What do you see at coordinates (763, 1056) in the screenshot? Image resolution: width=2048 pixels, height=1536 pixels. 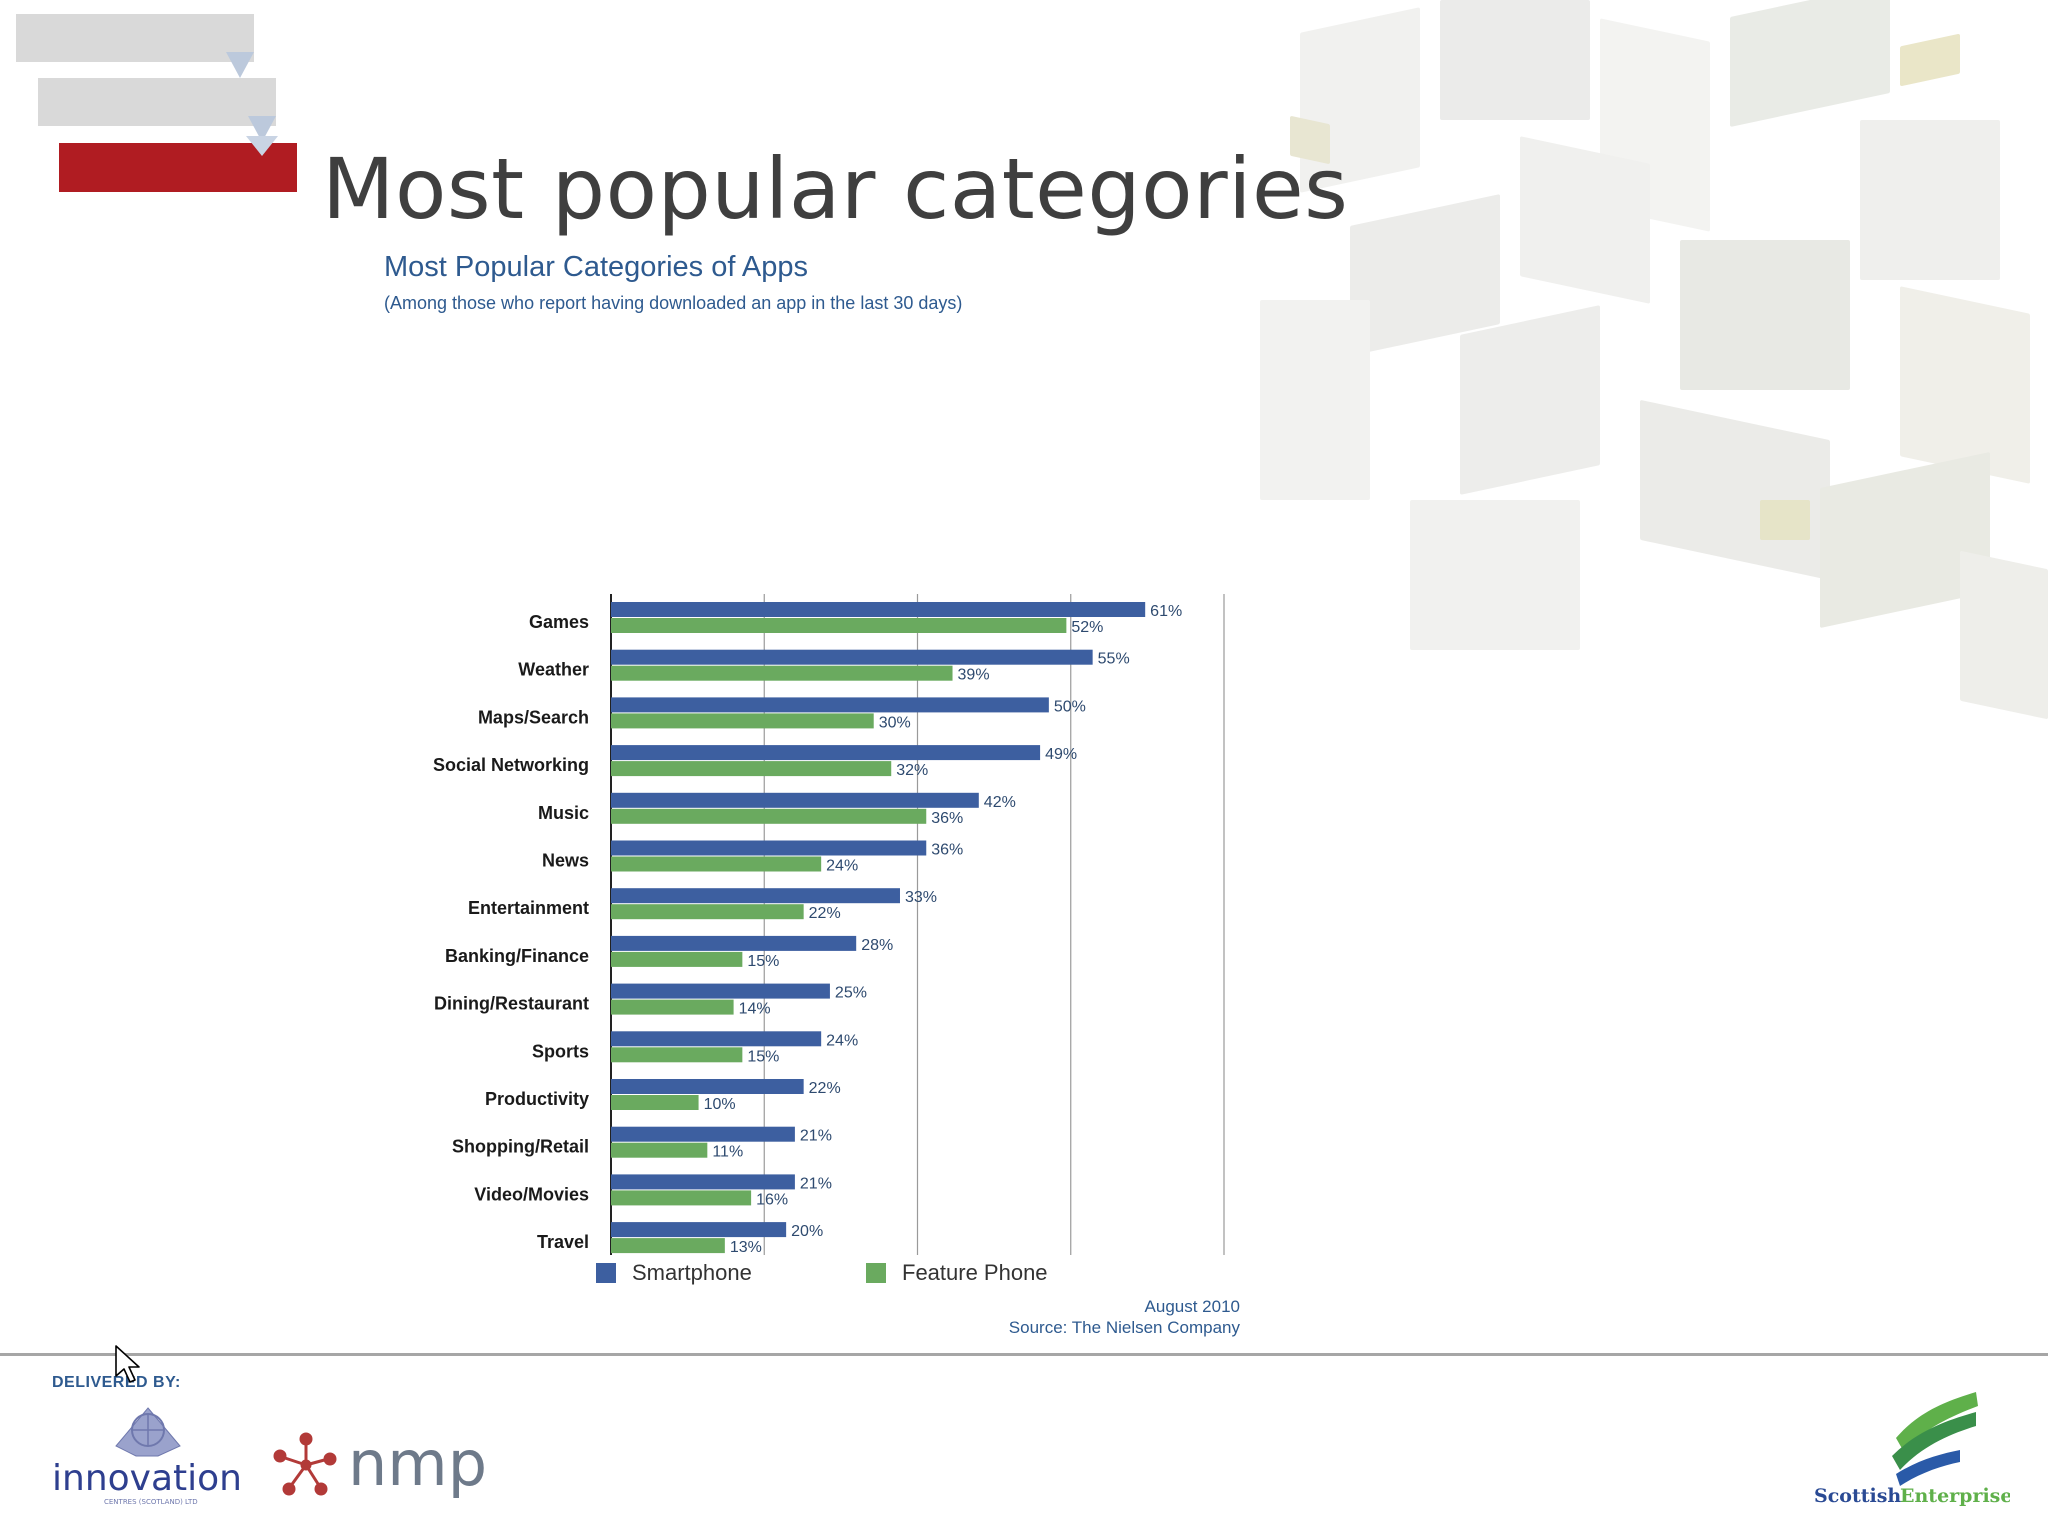 I see `value-label-feature-phone-sports: 15%` at bounding box center [763, 1056].